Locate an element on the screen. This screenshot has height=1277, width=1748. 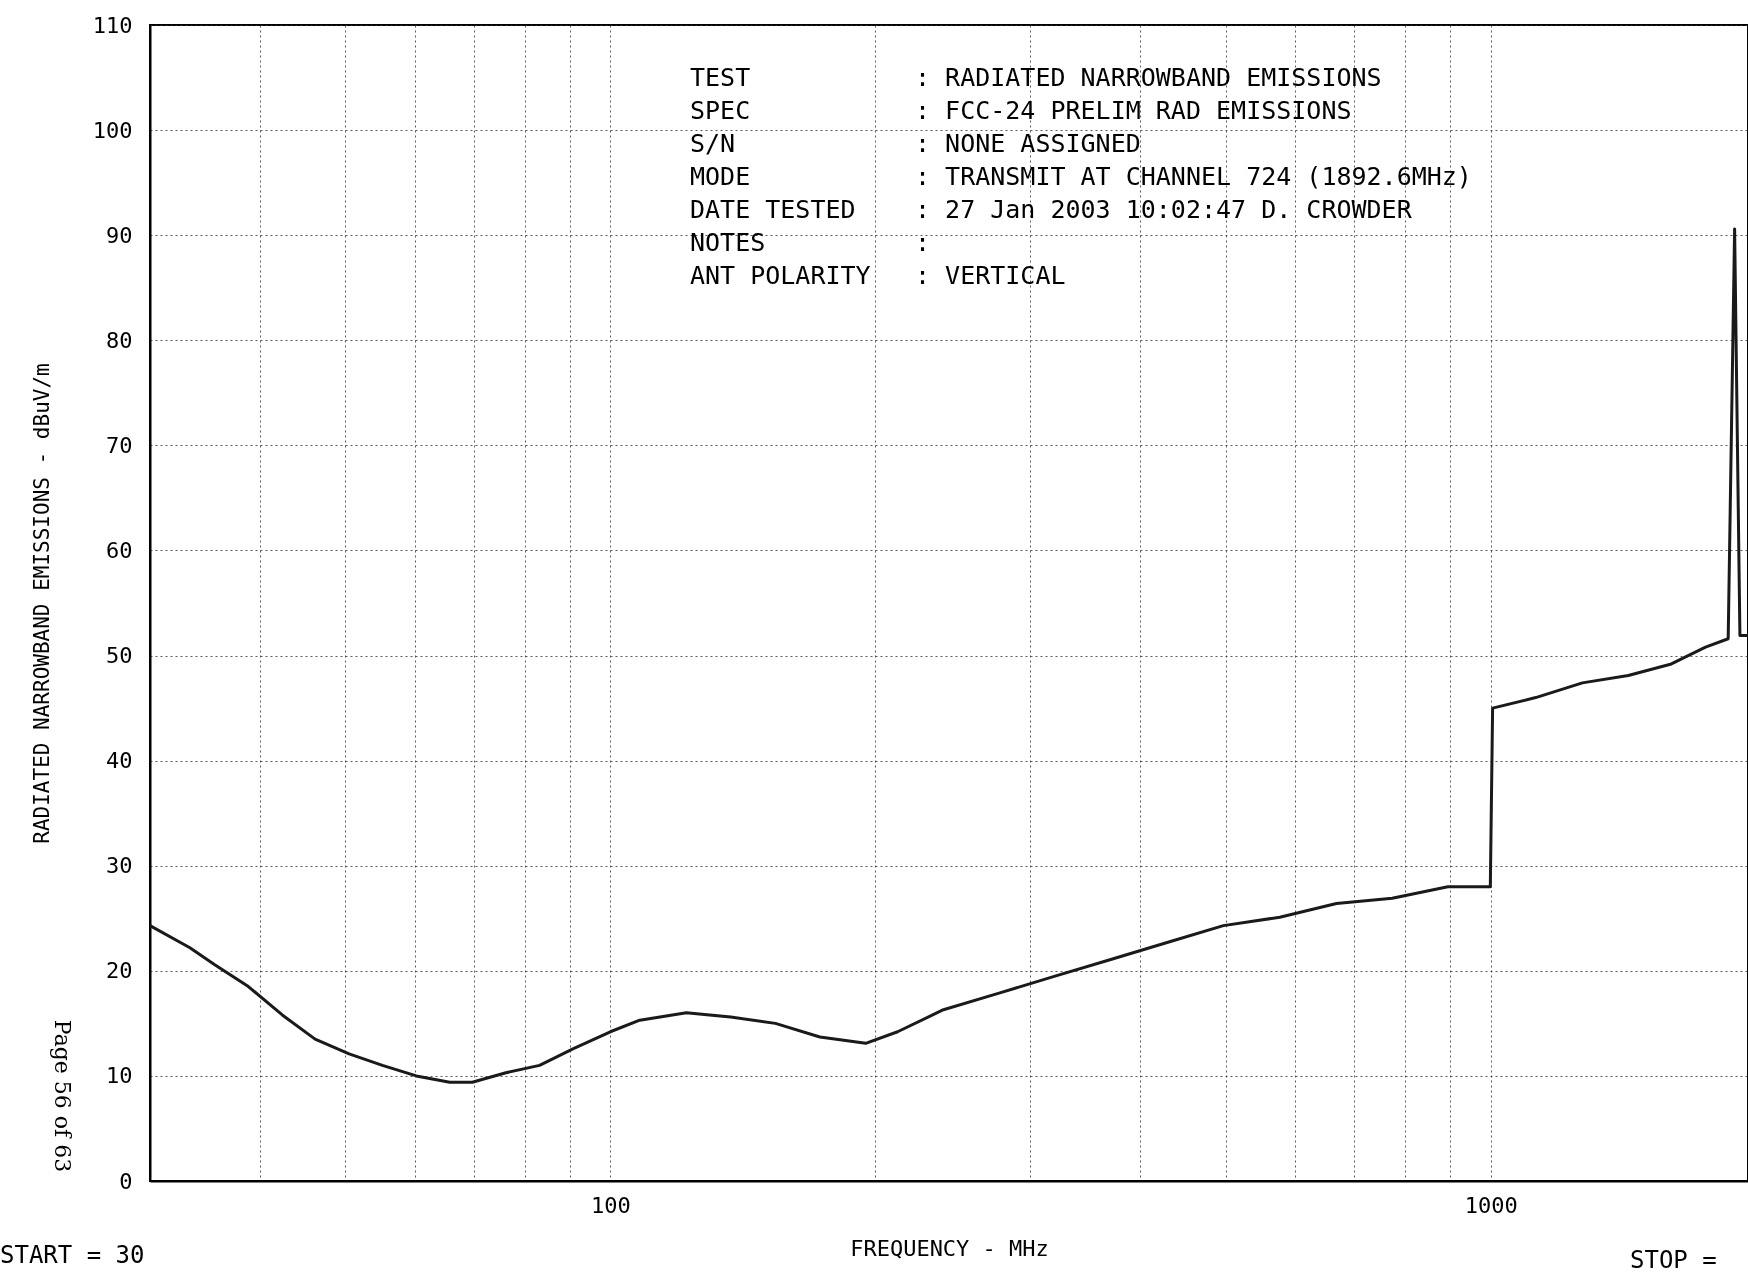
y-tick-label: 60 is located at coordinates (119, 550).